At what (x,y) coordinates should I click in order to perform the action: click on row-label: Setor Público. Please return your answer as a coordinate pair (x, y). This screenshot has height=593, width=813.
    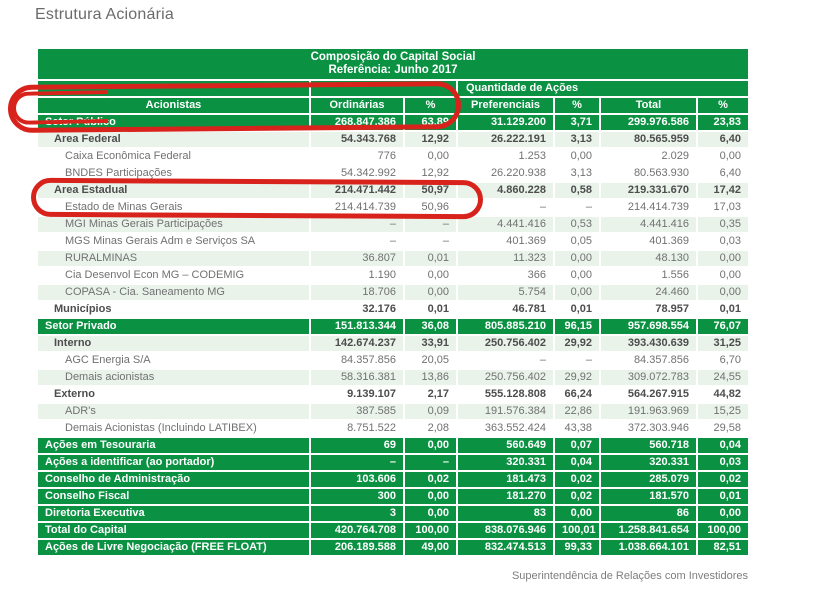
    Looking at the image, I should click on (174, 122).